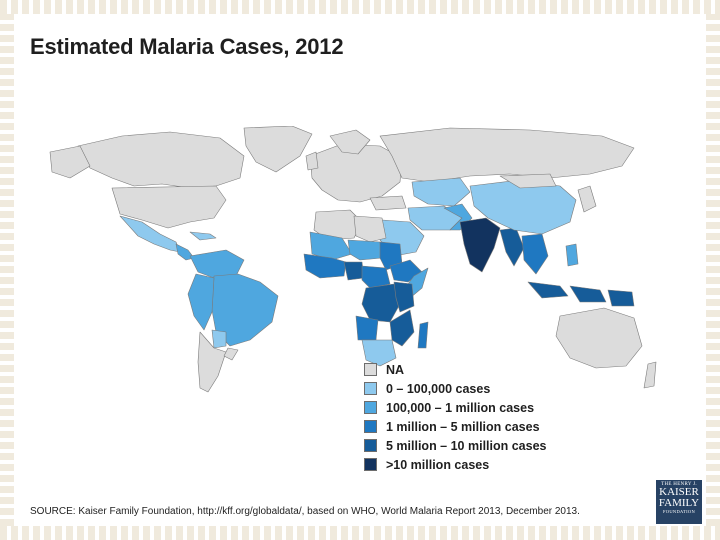 The width and height of the screenshot is (720, 540). What do you see at coordinates (201, 302) in the screenshot?
I see `region-peru-bolivia` at bounding box center [201, 302].